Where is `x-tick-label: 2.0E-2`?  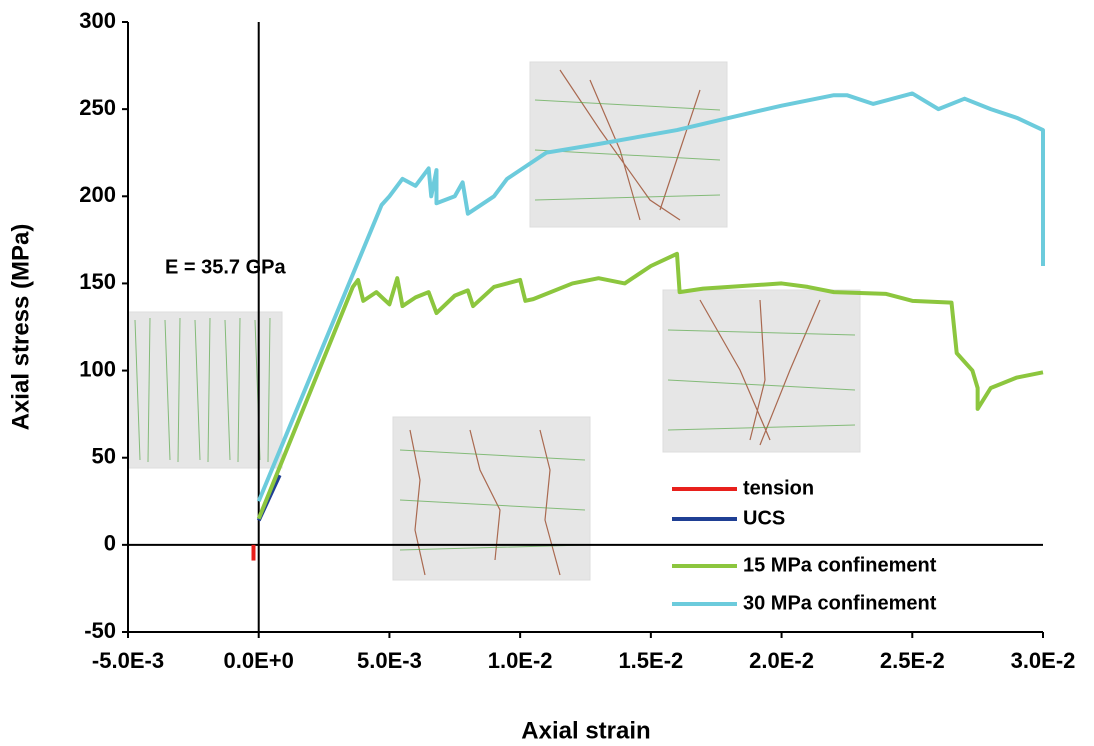 x-tick-label: 2.0E-2 is located at coordinates (781, 660).